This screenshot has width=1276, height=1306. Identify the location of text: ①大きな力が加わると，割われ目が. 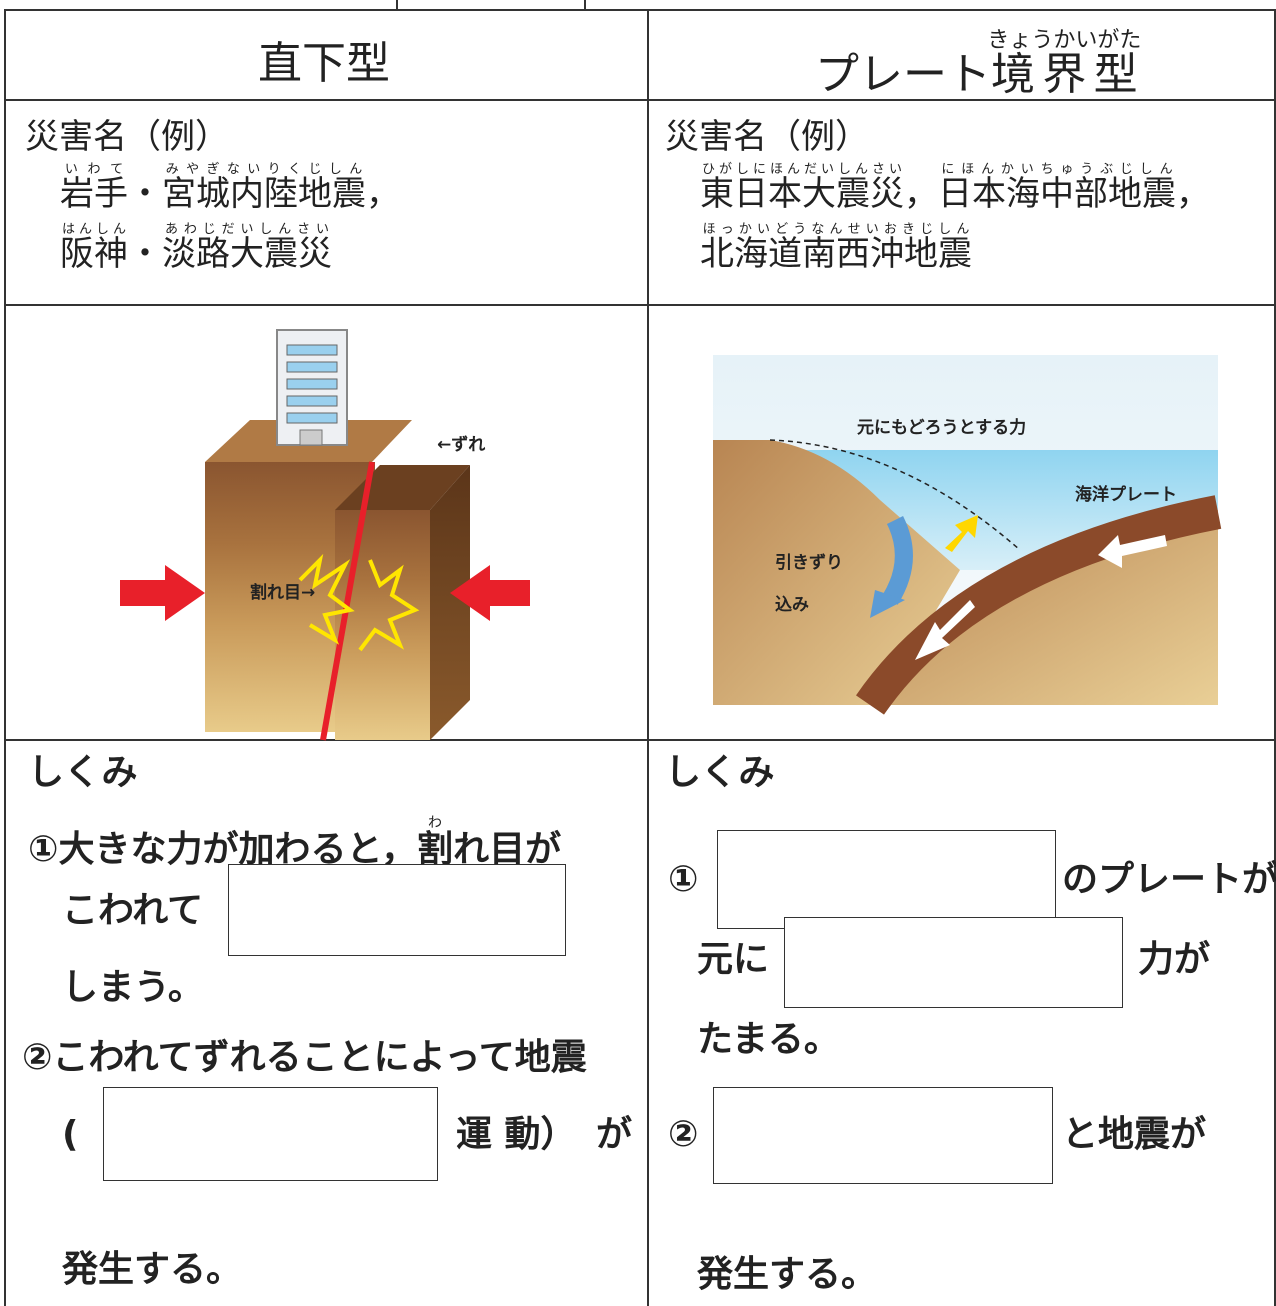
(294, 841).